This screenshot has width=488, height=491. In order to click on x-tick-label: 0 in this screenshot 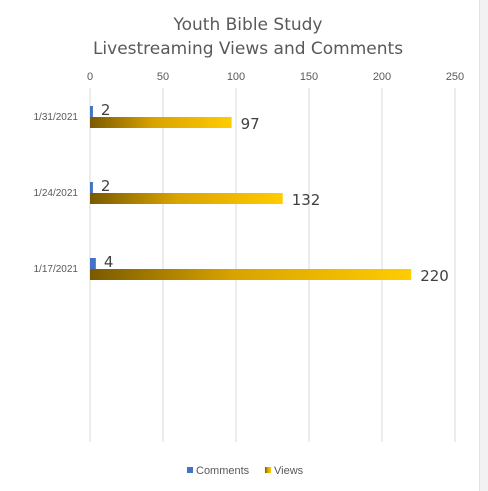, I will do `click(90, 77)`.